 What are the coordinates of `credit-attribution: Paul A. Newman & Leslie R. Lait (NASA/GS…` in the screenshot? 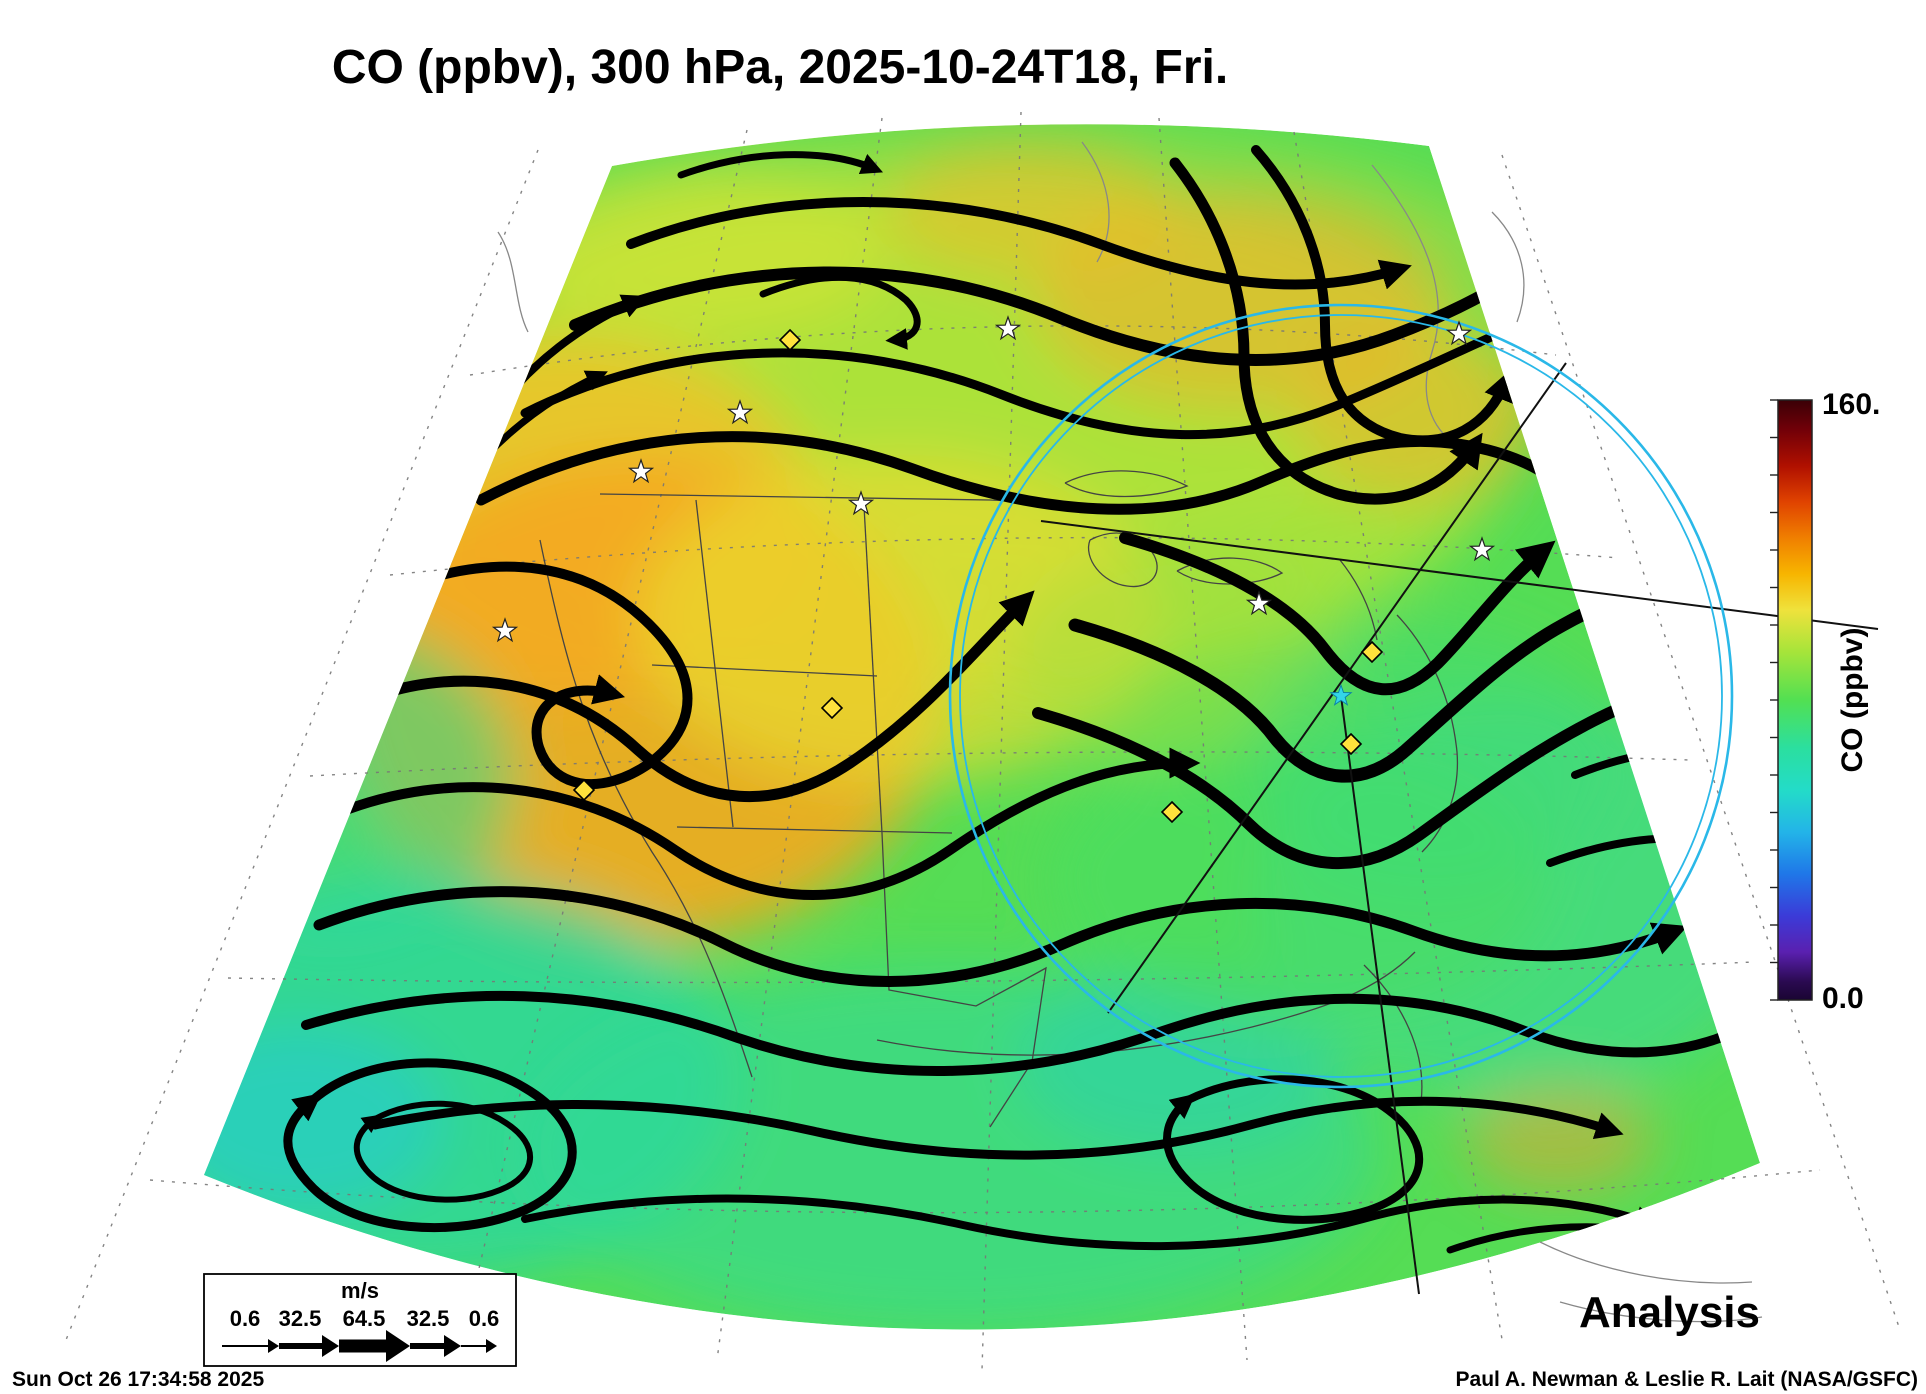 It's located at (1686, 1379).